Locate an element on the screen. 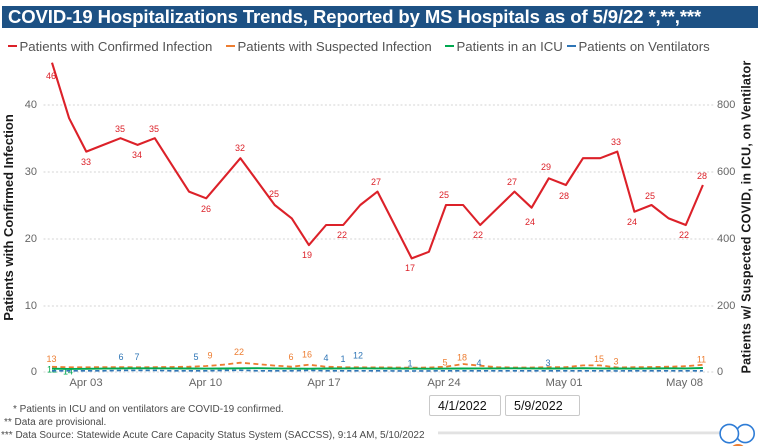 The image size is (761, 446). svg-text: 18 is located at coordinates (462, 358).